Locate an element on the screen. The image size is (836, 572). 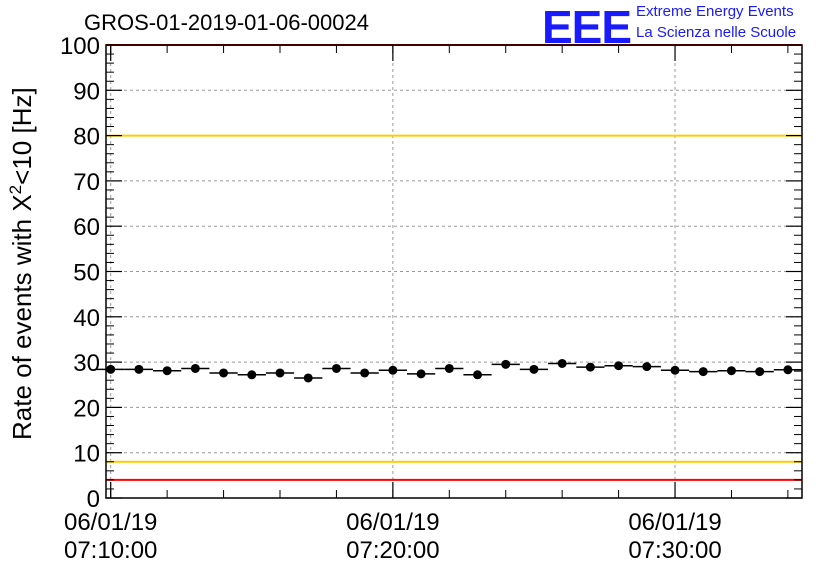
y-tick-label: 30 is located at coordinates (86, 363).